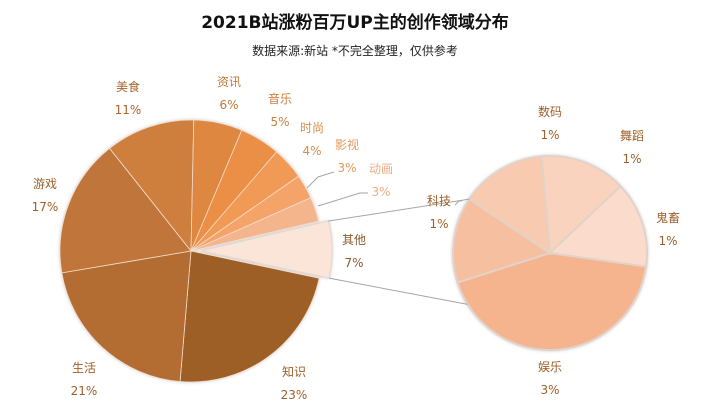  Describe the element at coordinates (550, 111) in the screenshot. I see `secondary-label-name: 数码` at that location.